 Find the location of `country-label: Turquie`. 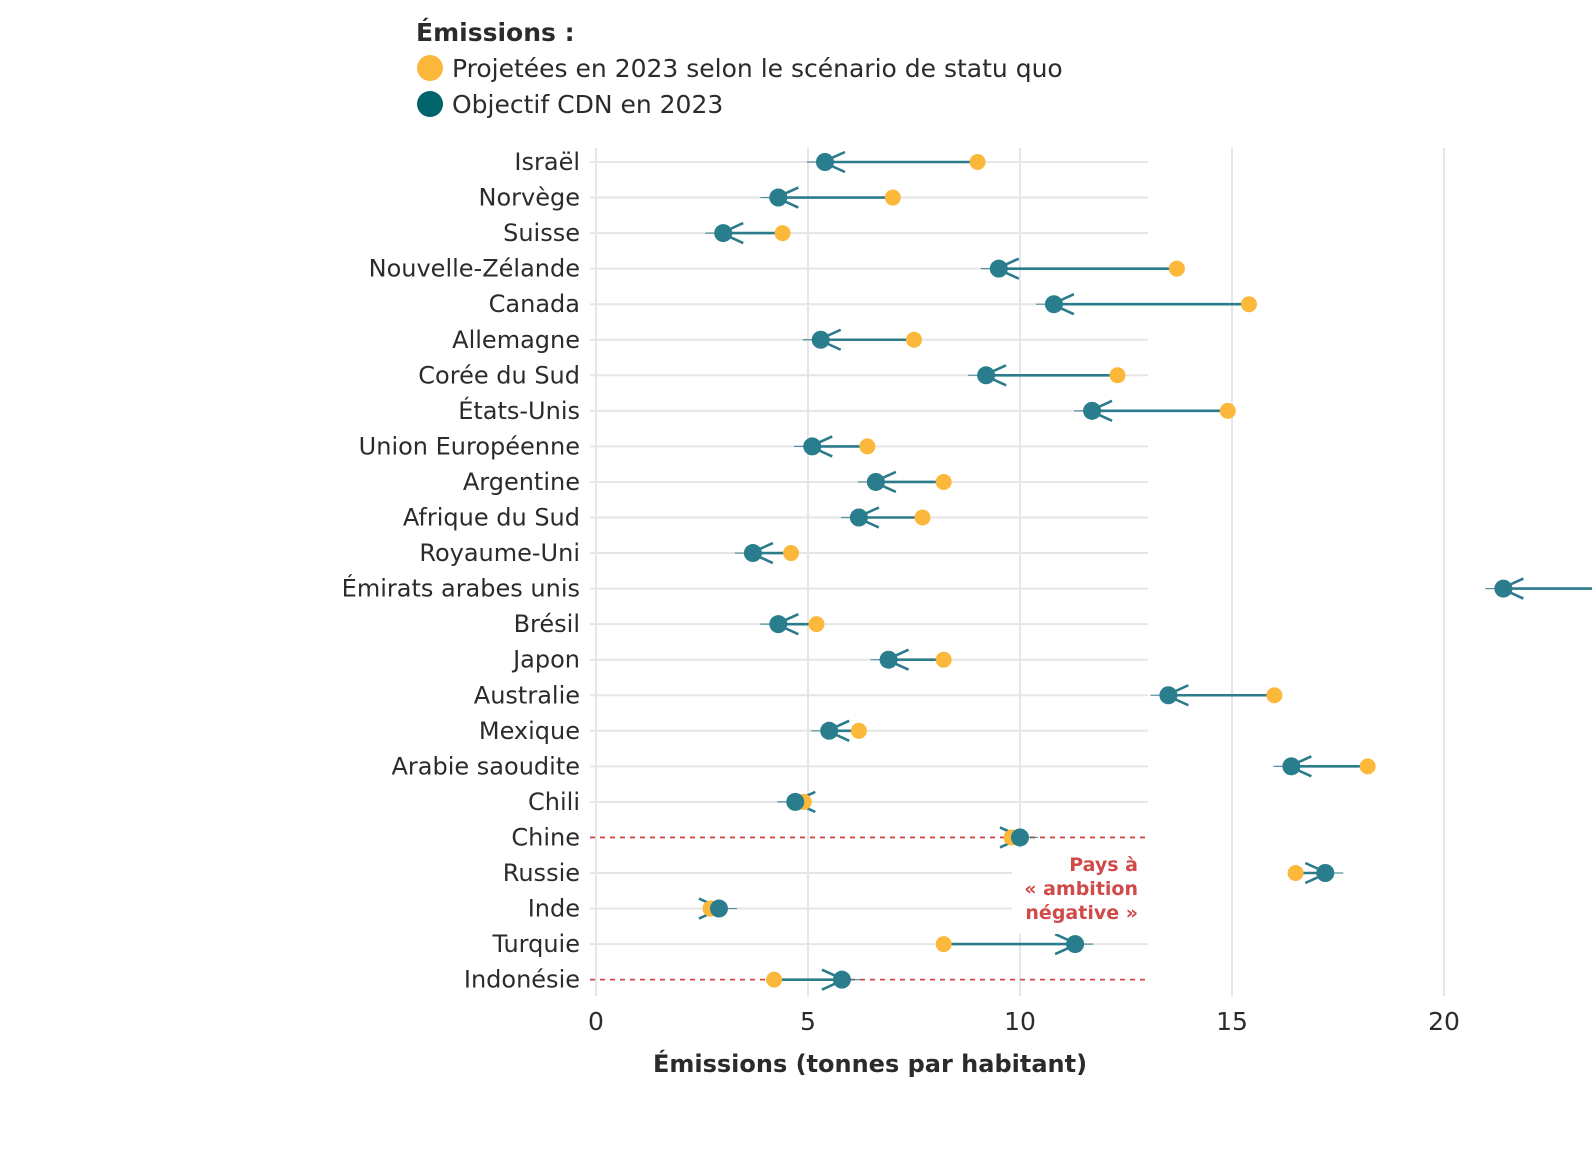

country-label: Turquie is located at coordinates (535, 944).